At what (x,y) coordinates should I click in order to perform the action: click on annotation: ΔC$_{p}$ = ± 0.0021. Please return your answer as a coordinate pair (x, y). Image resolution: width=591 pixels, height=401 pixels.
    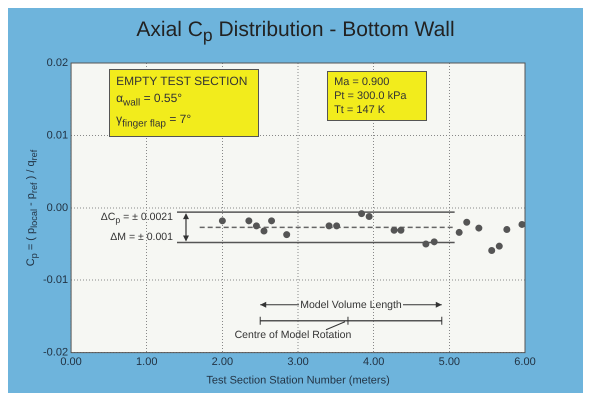
    Looking at the image, I should click on (137, 218).